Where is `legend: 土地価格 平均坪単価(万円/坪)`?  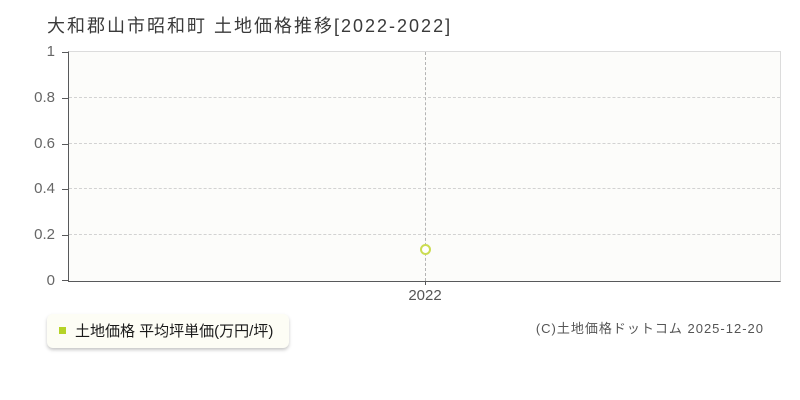
legend: 土地価格 平均坪単価(万円/坪) is located at coordinates (168, 331).